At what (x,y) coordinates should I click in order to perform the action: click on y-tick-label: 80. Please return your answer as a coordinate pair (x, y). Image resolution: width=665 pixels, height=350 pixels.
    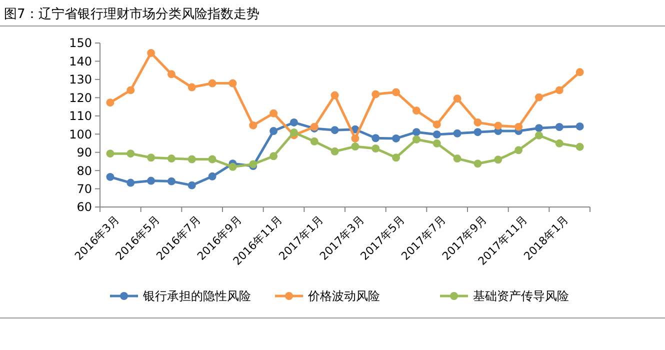
    Looking at the image, I should click on (84, 171).